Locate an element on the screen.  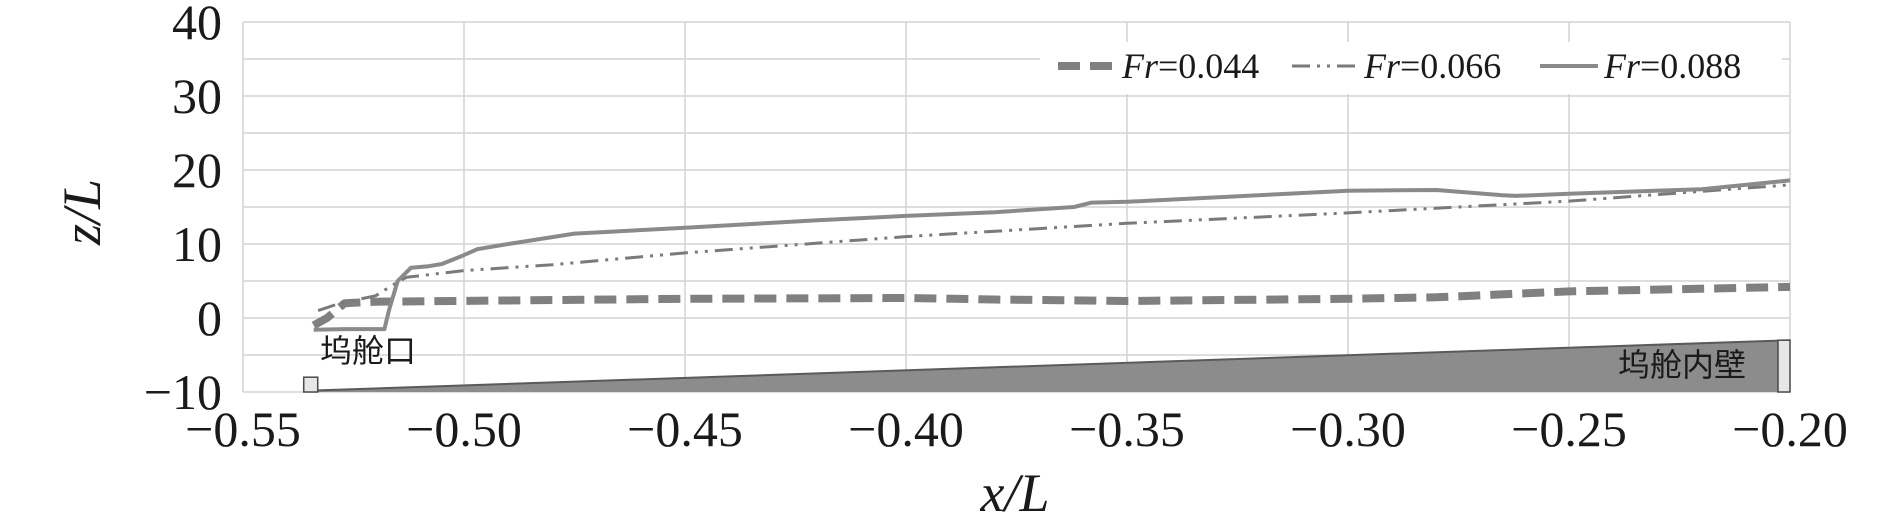
y-tick-label: 20 is located at coordinates (197, 170).